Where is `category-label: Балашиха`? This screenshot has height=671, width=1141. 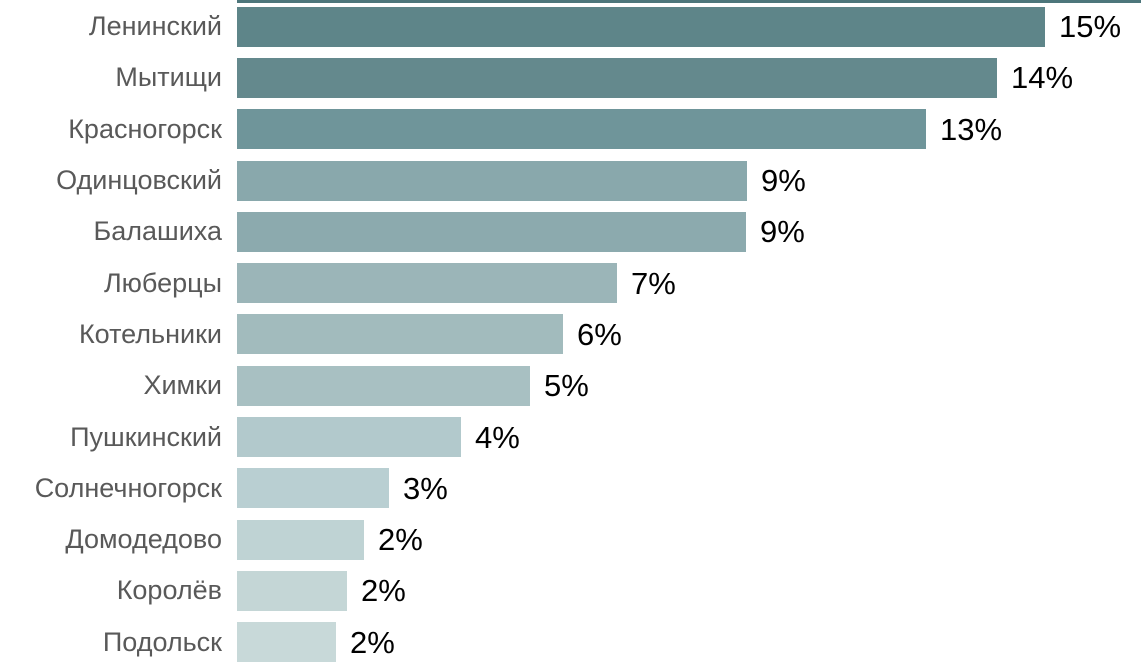
category-label: Балашиха is located at coordinates (157, 231).